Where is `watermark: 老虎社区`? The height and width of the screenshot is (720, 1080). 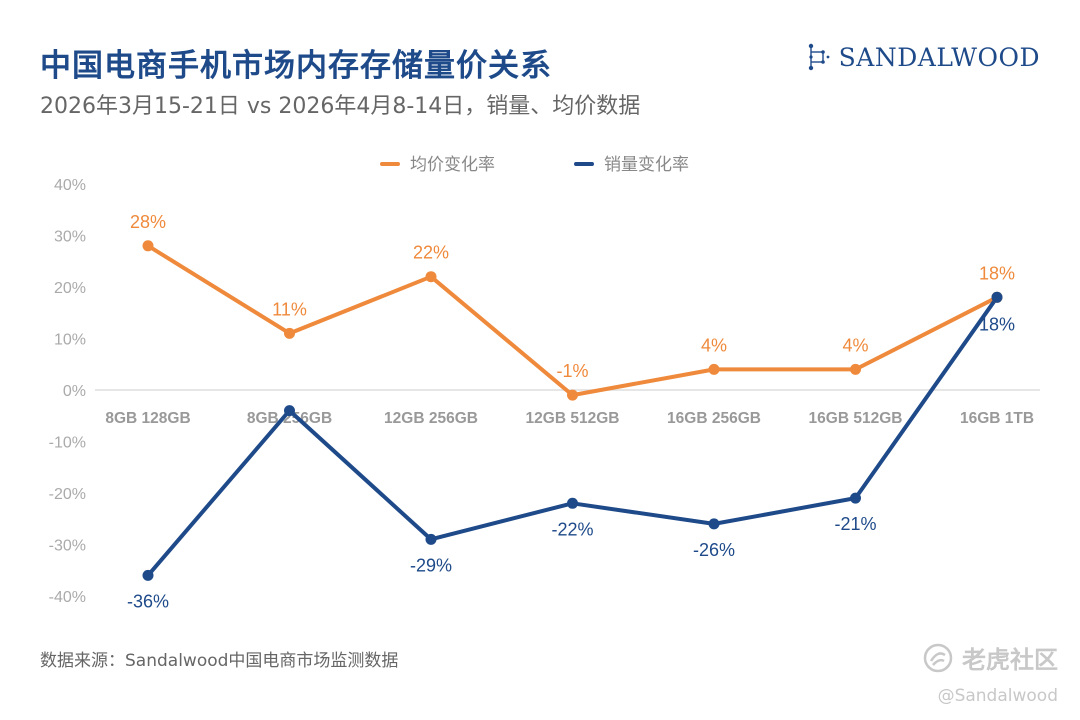
watermark: 老虎社区 is located at coordinates (990, 657).